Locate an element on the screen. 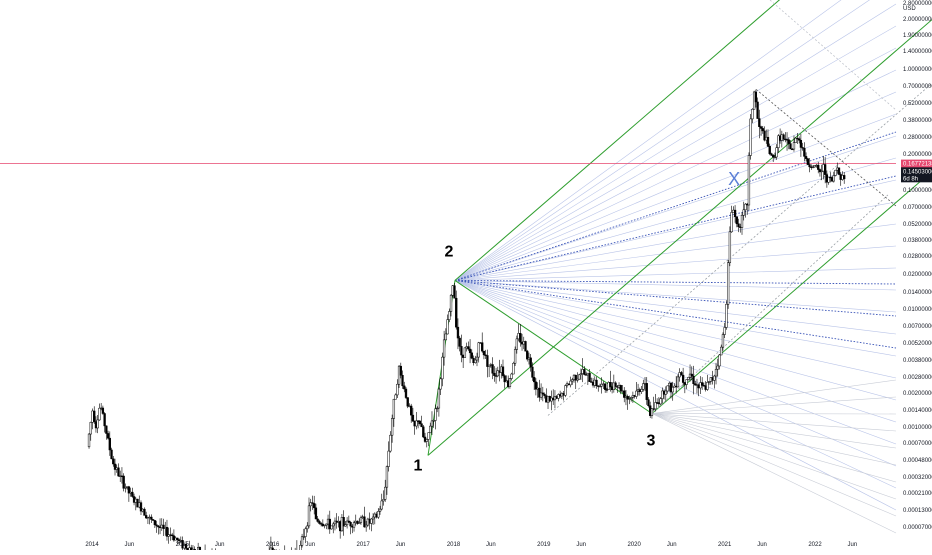 This screenshot has width=932, height=555. wave-label-1: 1 is located at coordinates (418, 466).